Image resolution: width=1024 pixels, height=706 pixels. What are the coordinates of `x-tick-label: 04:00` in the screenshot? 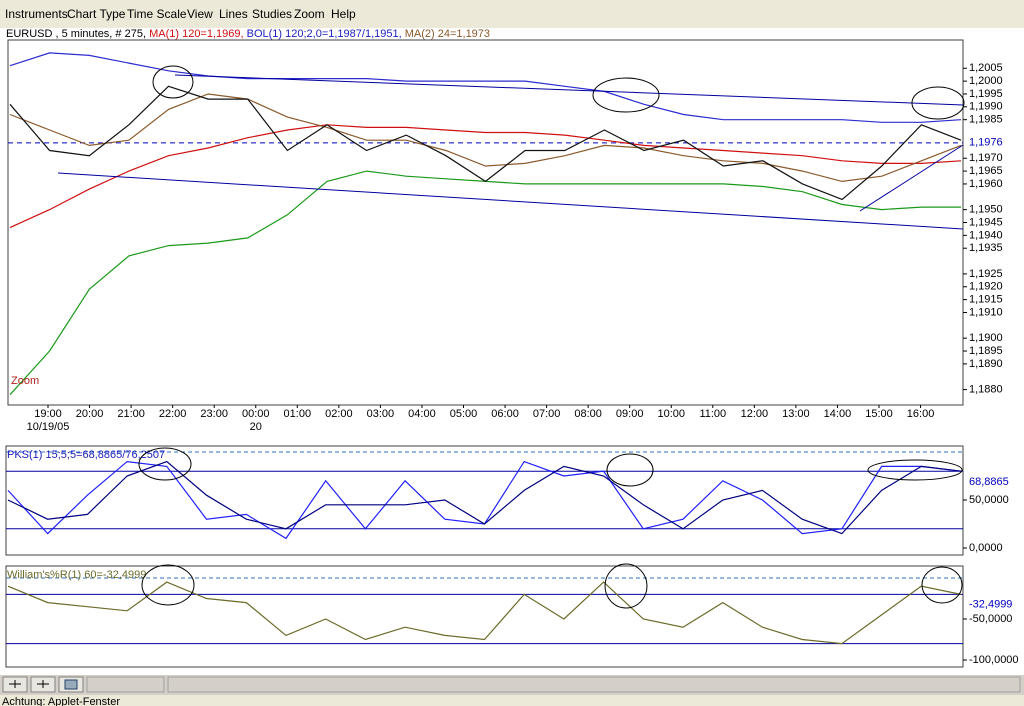 It's located at (422, 414).